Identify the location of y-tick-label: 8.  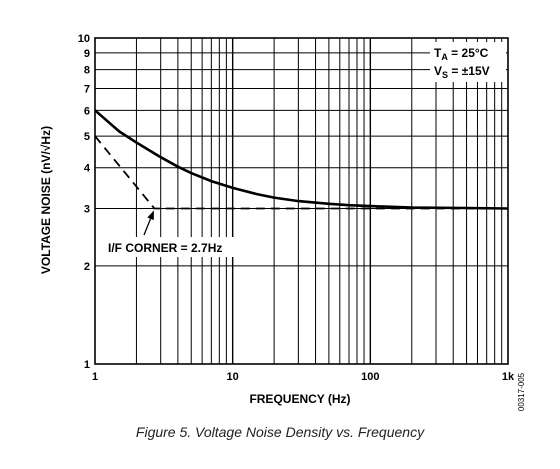
(87, 71).